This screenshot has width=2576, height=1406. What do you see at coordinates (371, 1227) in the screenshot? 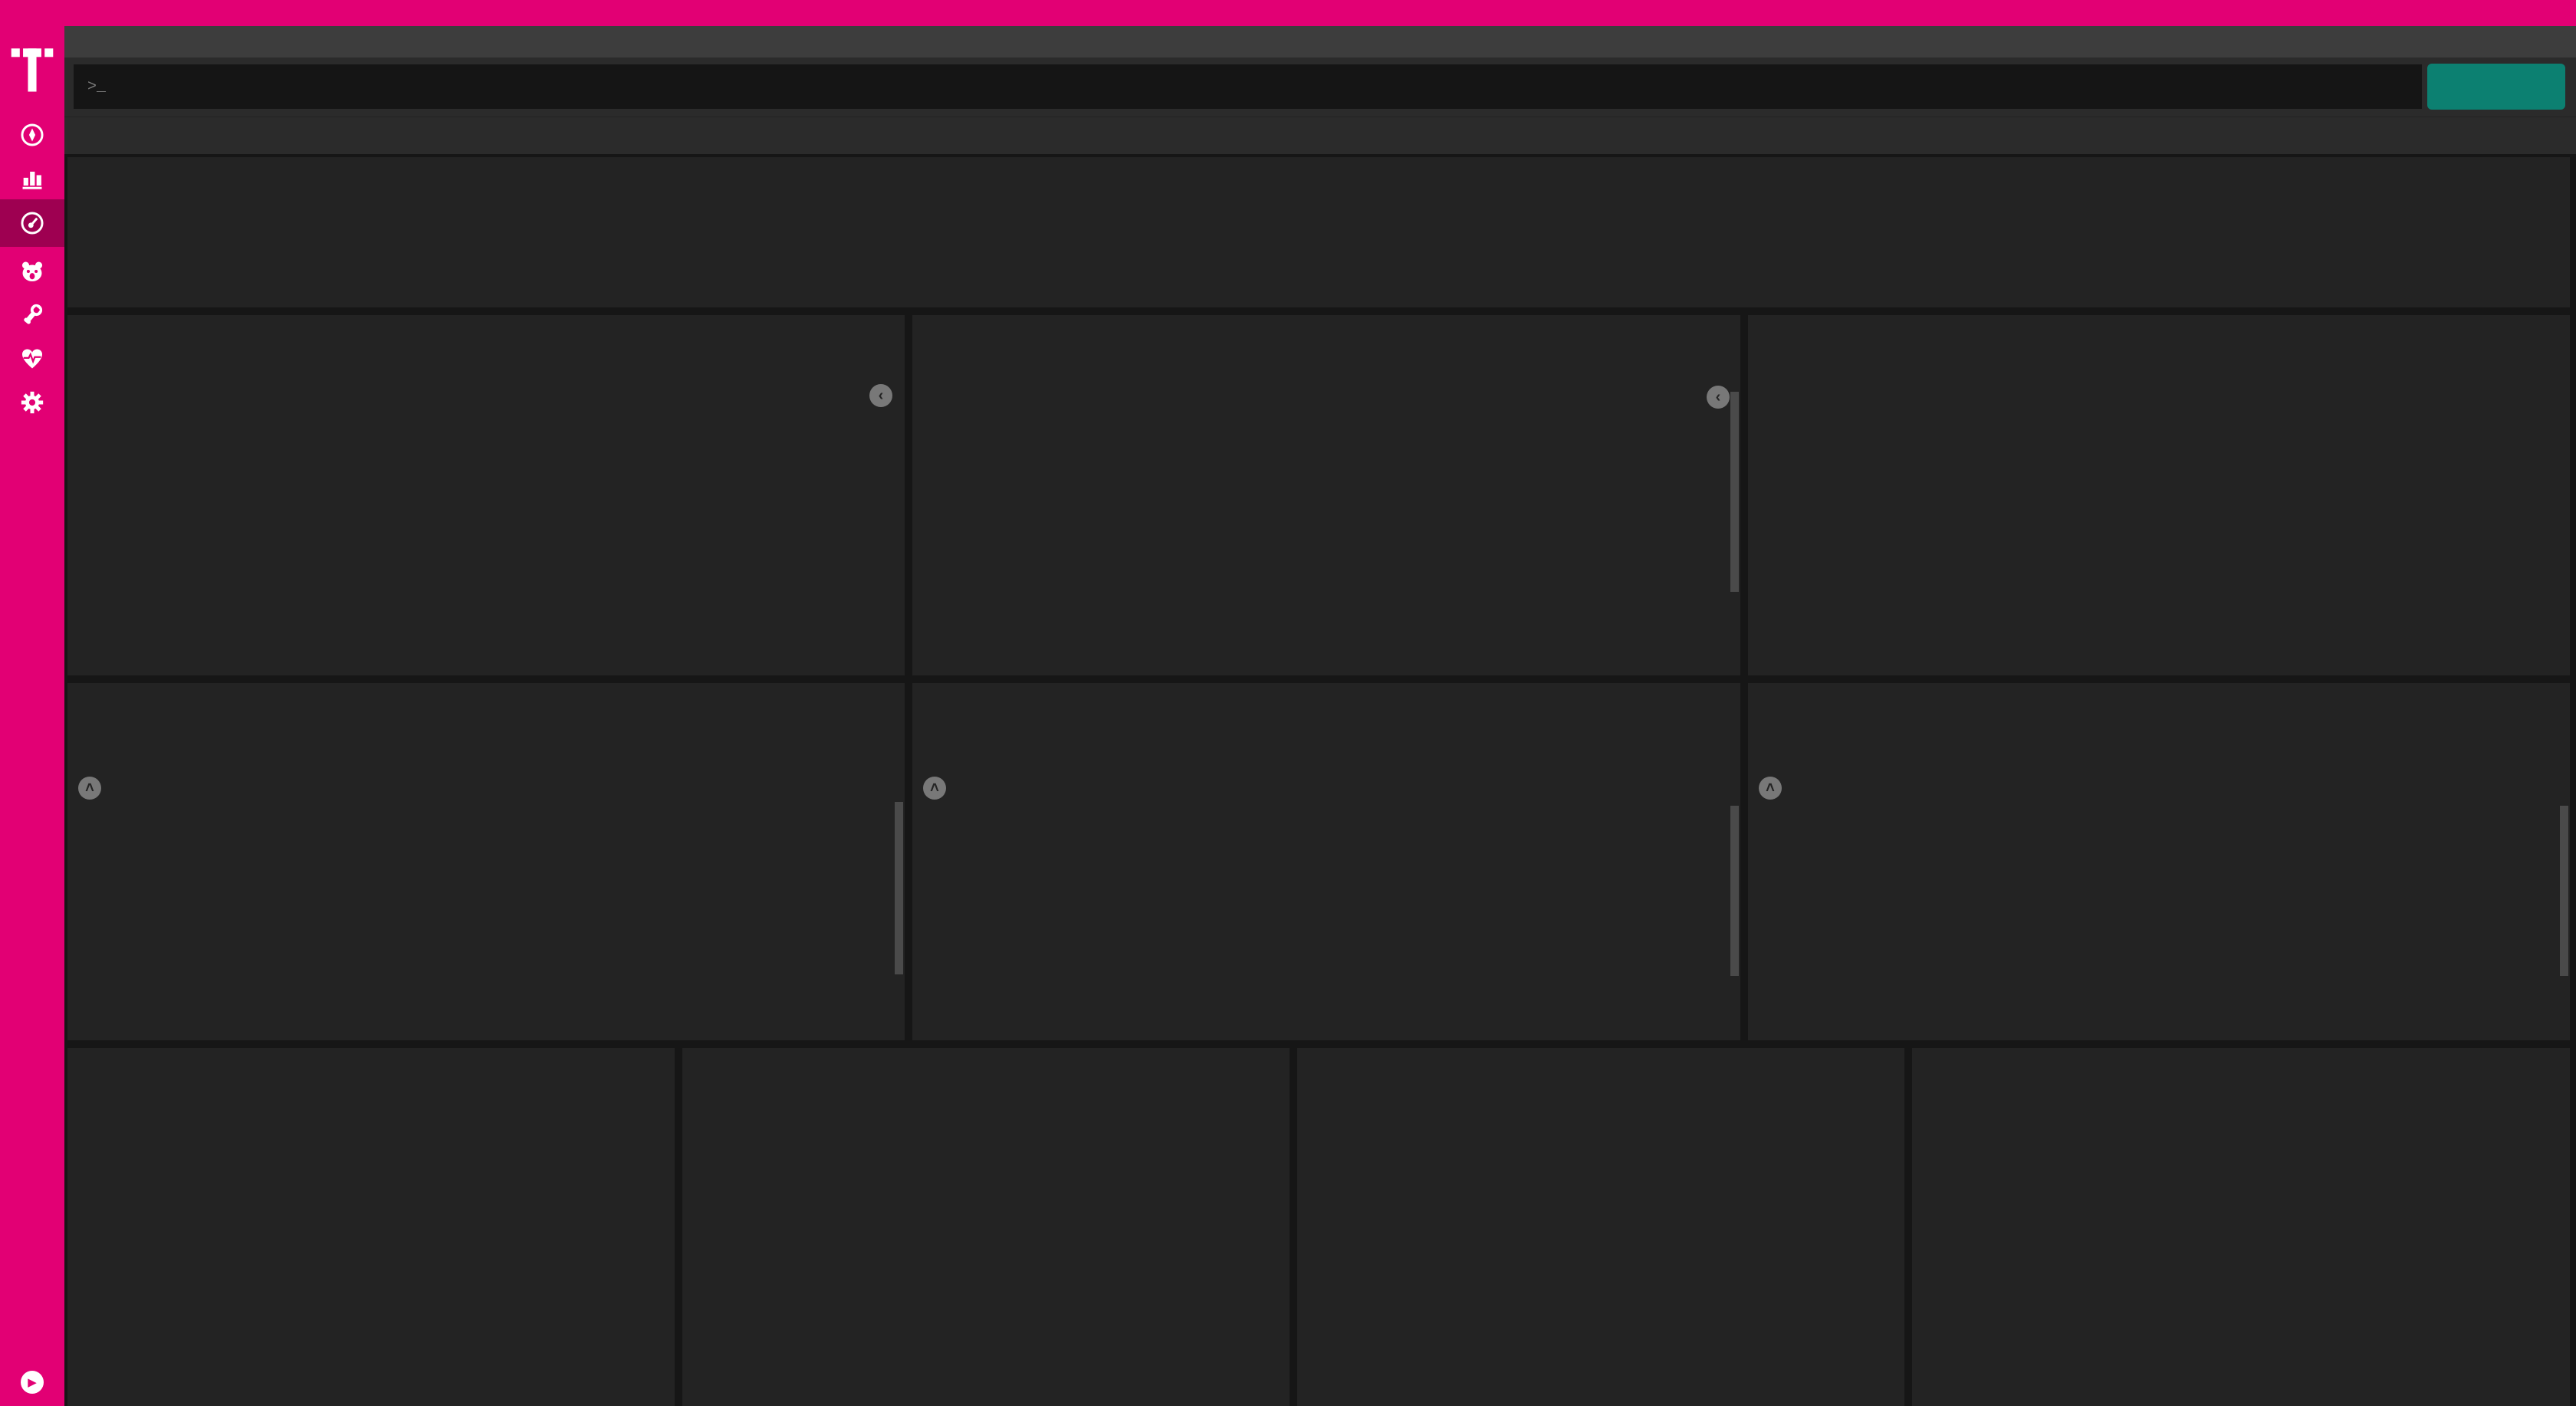
I see `panel-attacker-src-ip-reputation` at bounding box center [371, 1227].